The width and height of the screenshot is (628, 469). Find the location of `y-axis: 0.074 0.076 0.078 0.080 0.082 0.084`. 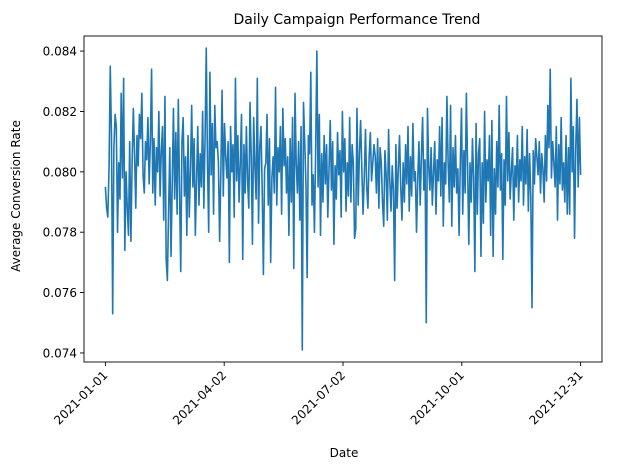

y-axis: 0.074 0.076 0.078 0.080 0.082 0.084 is located at coordinates (63, 202).